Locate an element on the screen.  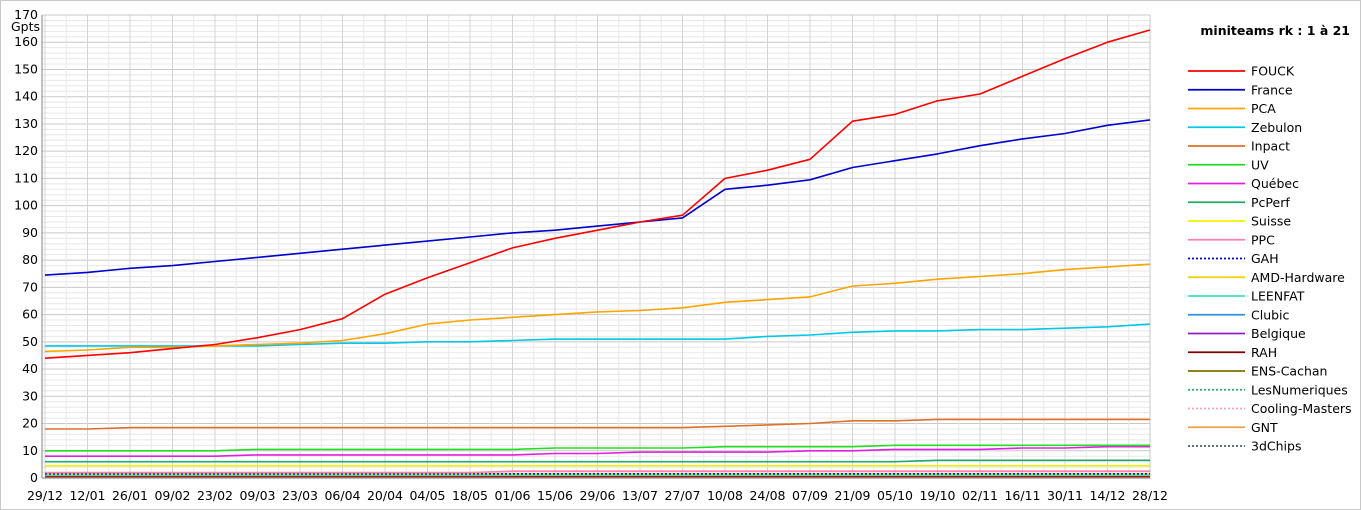
x-tick-label: 05/10 is located at coordinates (895, 495).